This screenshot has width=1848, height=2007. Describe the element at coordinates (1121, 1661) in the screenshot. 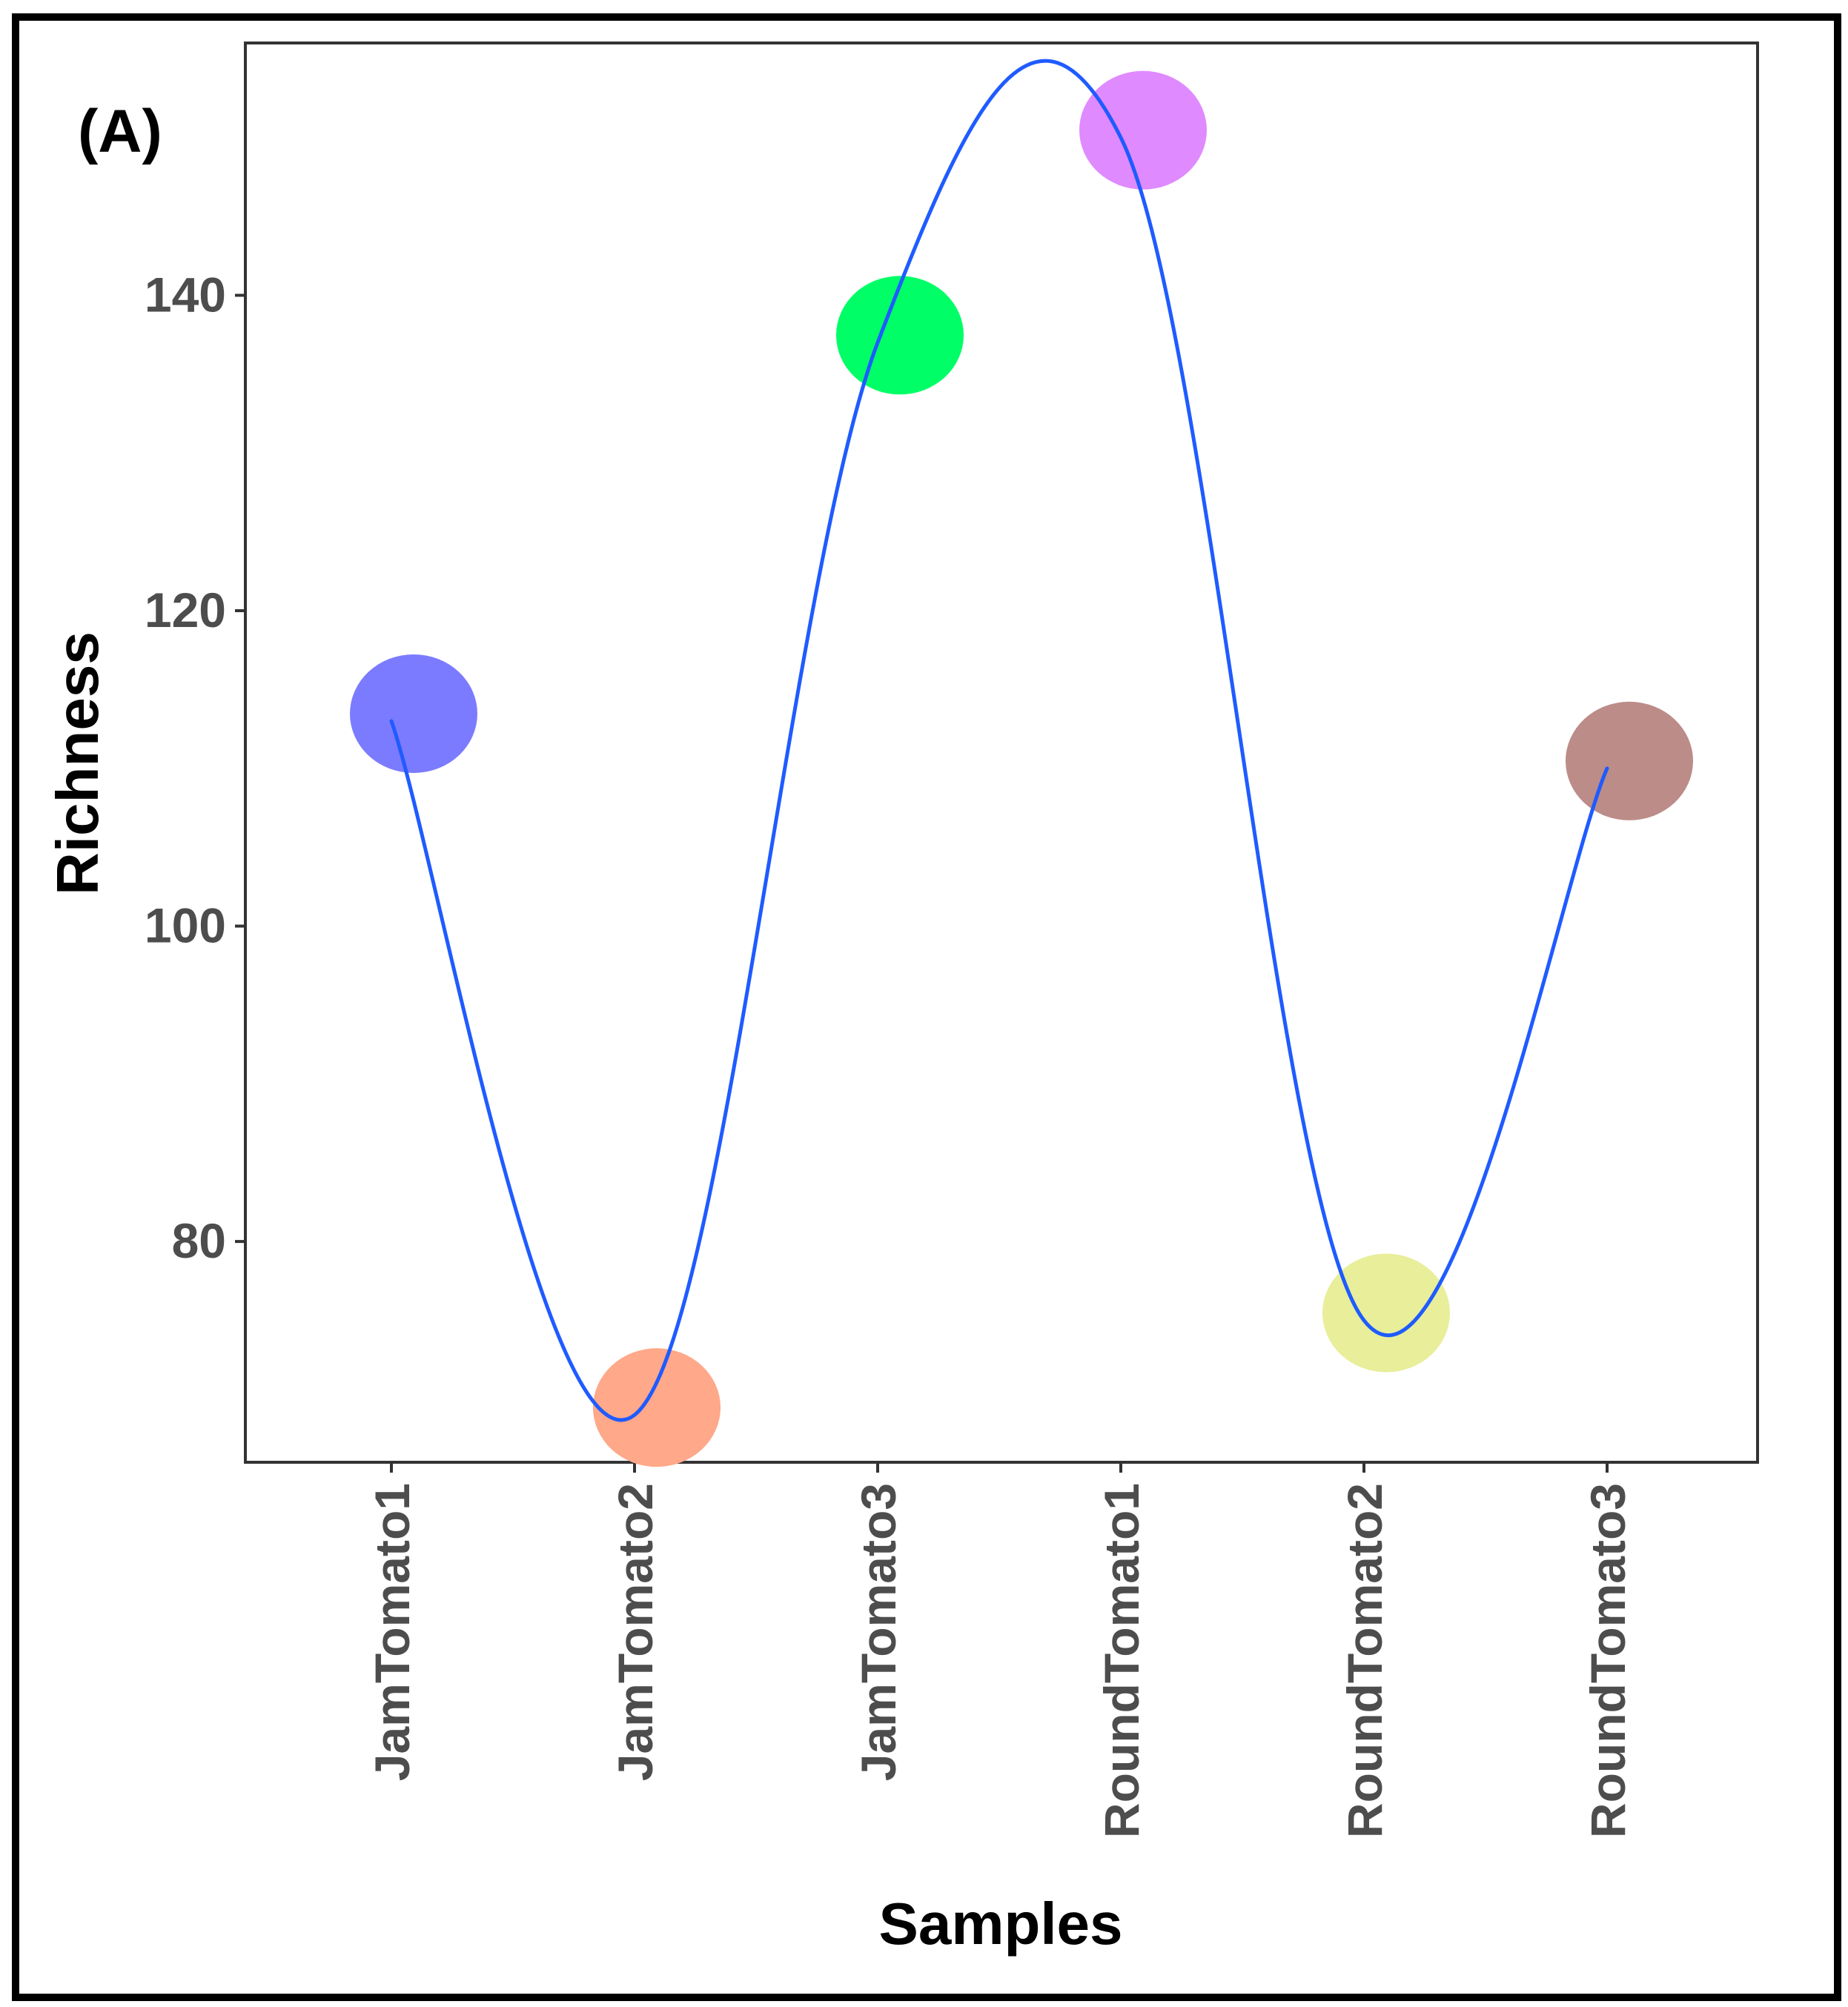

I see `x-tick-label: RoundTomato1` at that location.